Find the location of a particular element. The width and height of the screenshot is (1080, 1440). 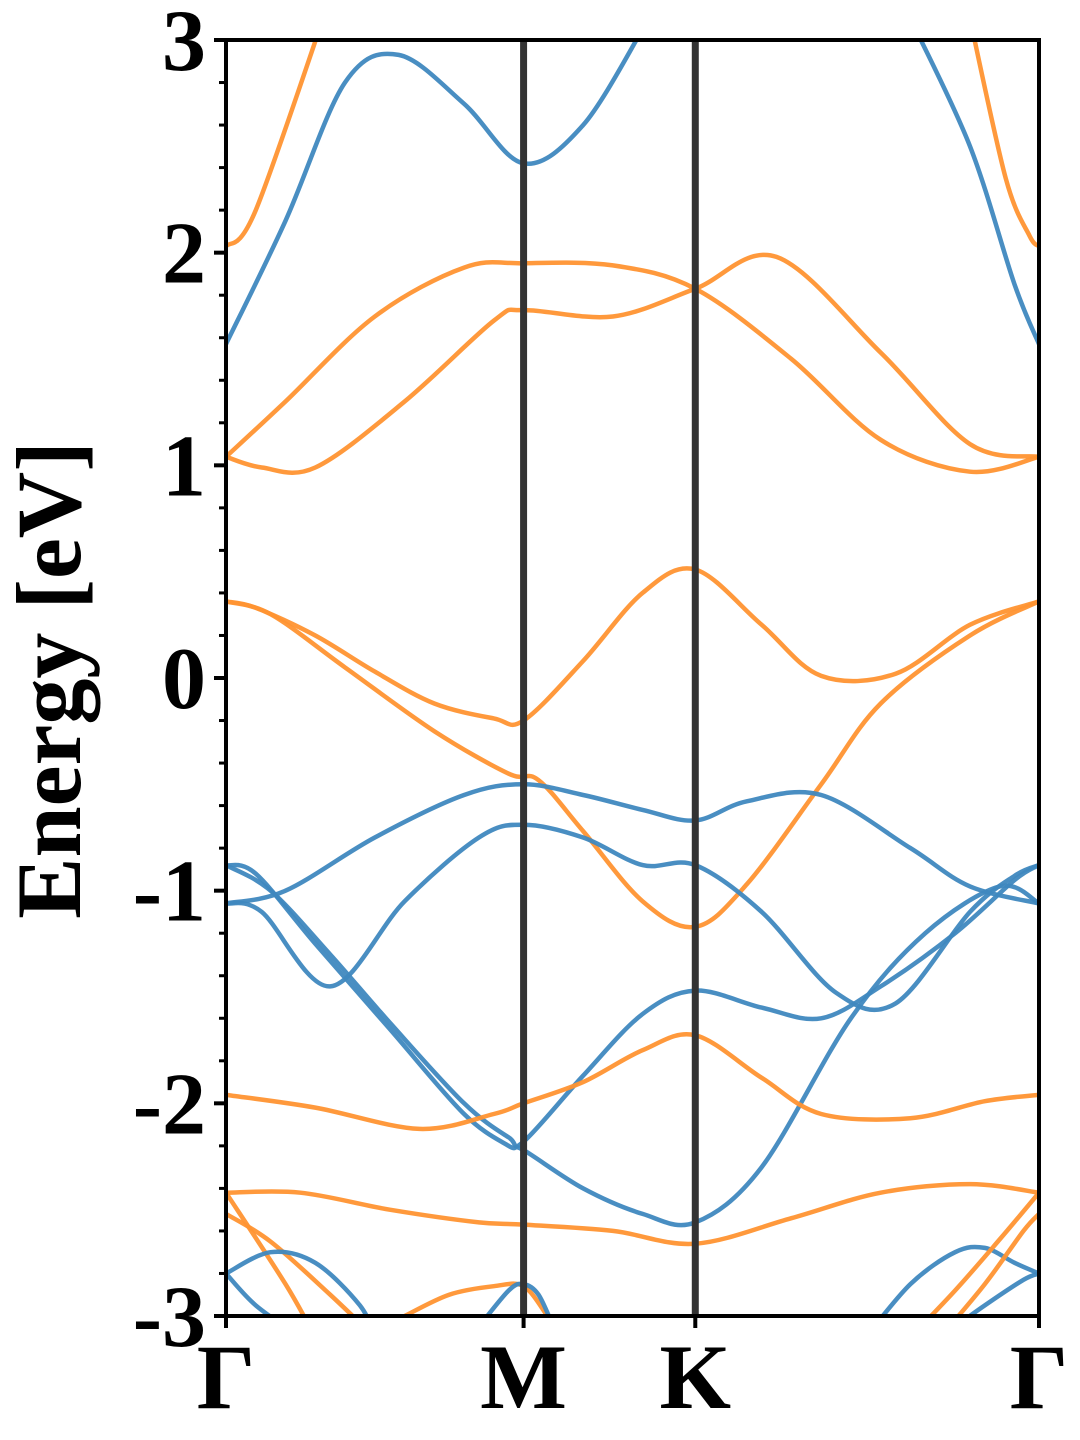

y-tick-label: -1 is located at coordinates (169, 892).